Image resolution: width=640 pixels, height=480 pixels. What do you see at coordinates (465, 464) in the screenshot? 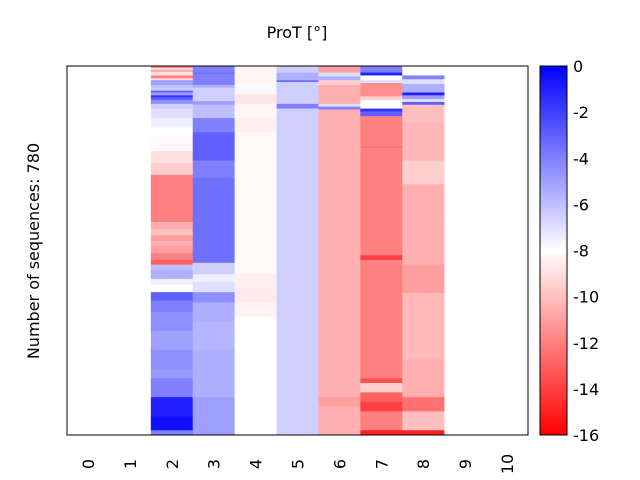
I see `x-tick-label: 9` at bounding box center [465, 464].